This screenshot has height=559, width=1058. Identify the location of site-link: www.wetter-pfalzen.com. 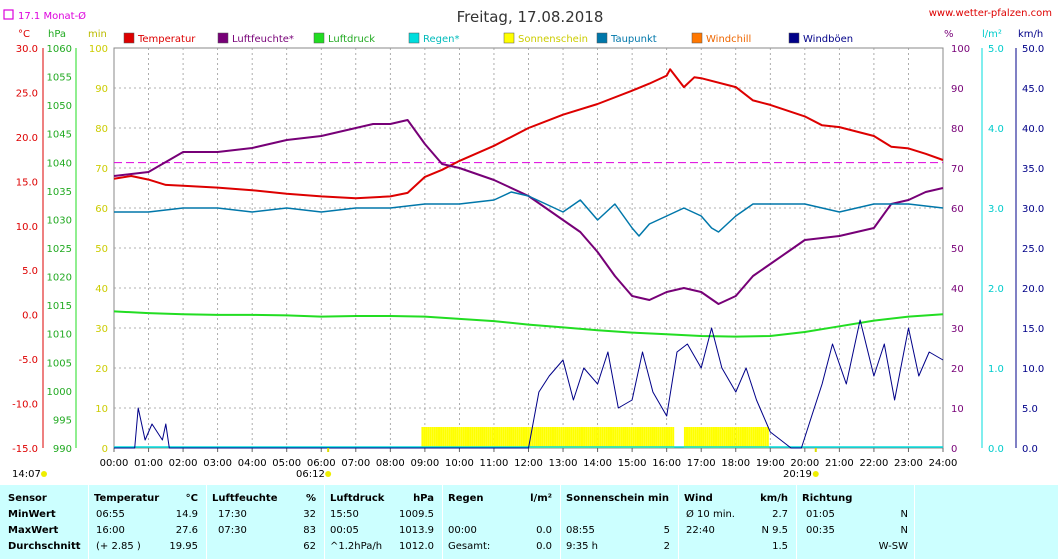
(990, 13).